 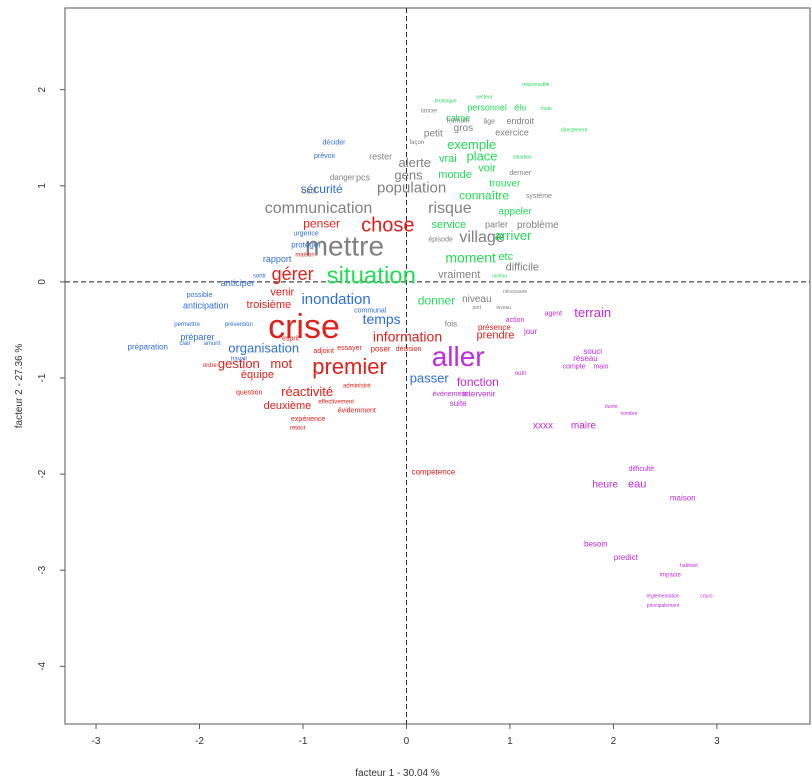 I want to click on word-point: nombre, so click(x=628, y=414).